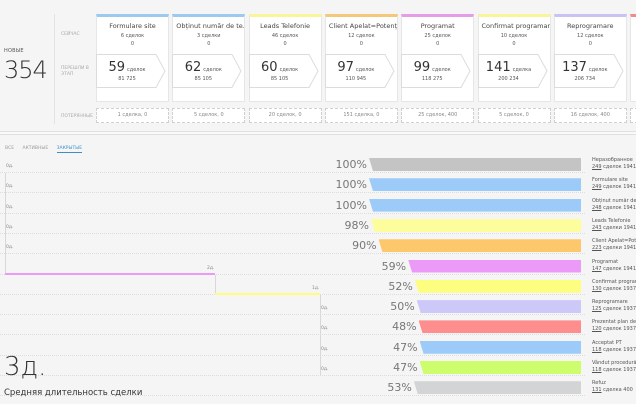 The image size is (636, 404). What do you see at coordinates (437, 26) in the screenshot?
I see `stage-title: Programat` at bounding box center [437, 26].